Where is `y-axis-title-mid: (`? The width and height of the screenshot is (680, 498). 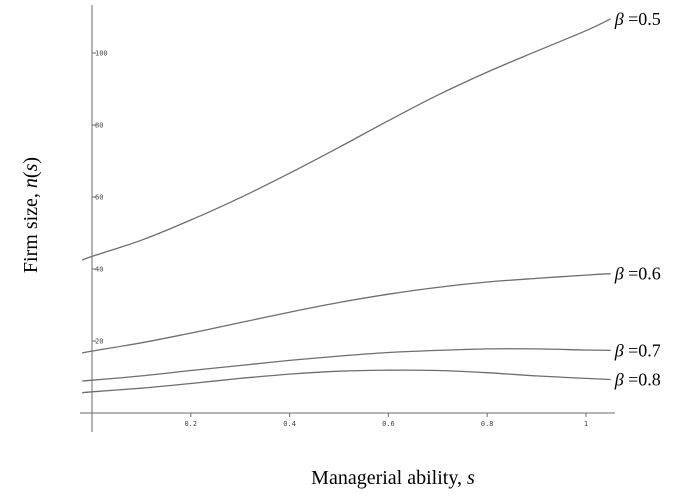
y-axis-title-mid: ( is located at coordinates (31, 174).